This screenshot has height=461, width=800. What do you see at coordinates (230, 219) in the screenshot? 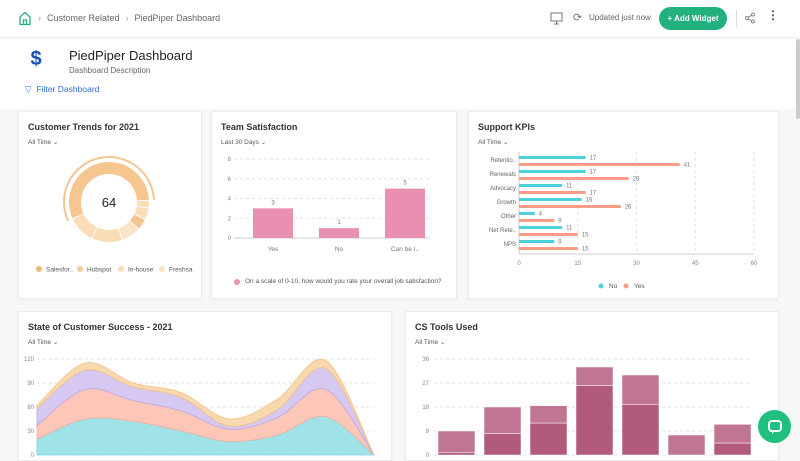
I see `y-tick-label: 2` at bounding box center [230, 219].